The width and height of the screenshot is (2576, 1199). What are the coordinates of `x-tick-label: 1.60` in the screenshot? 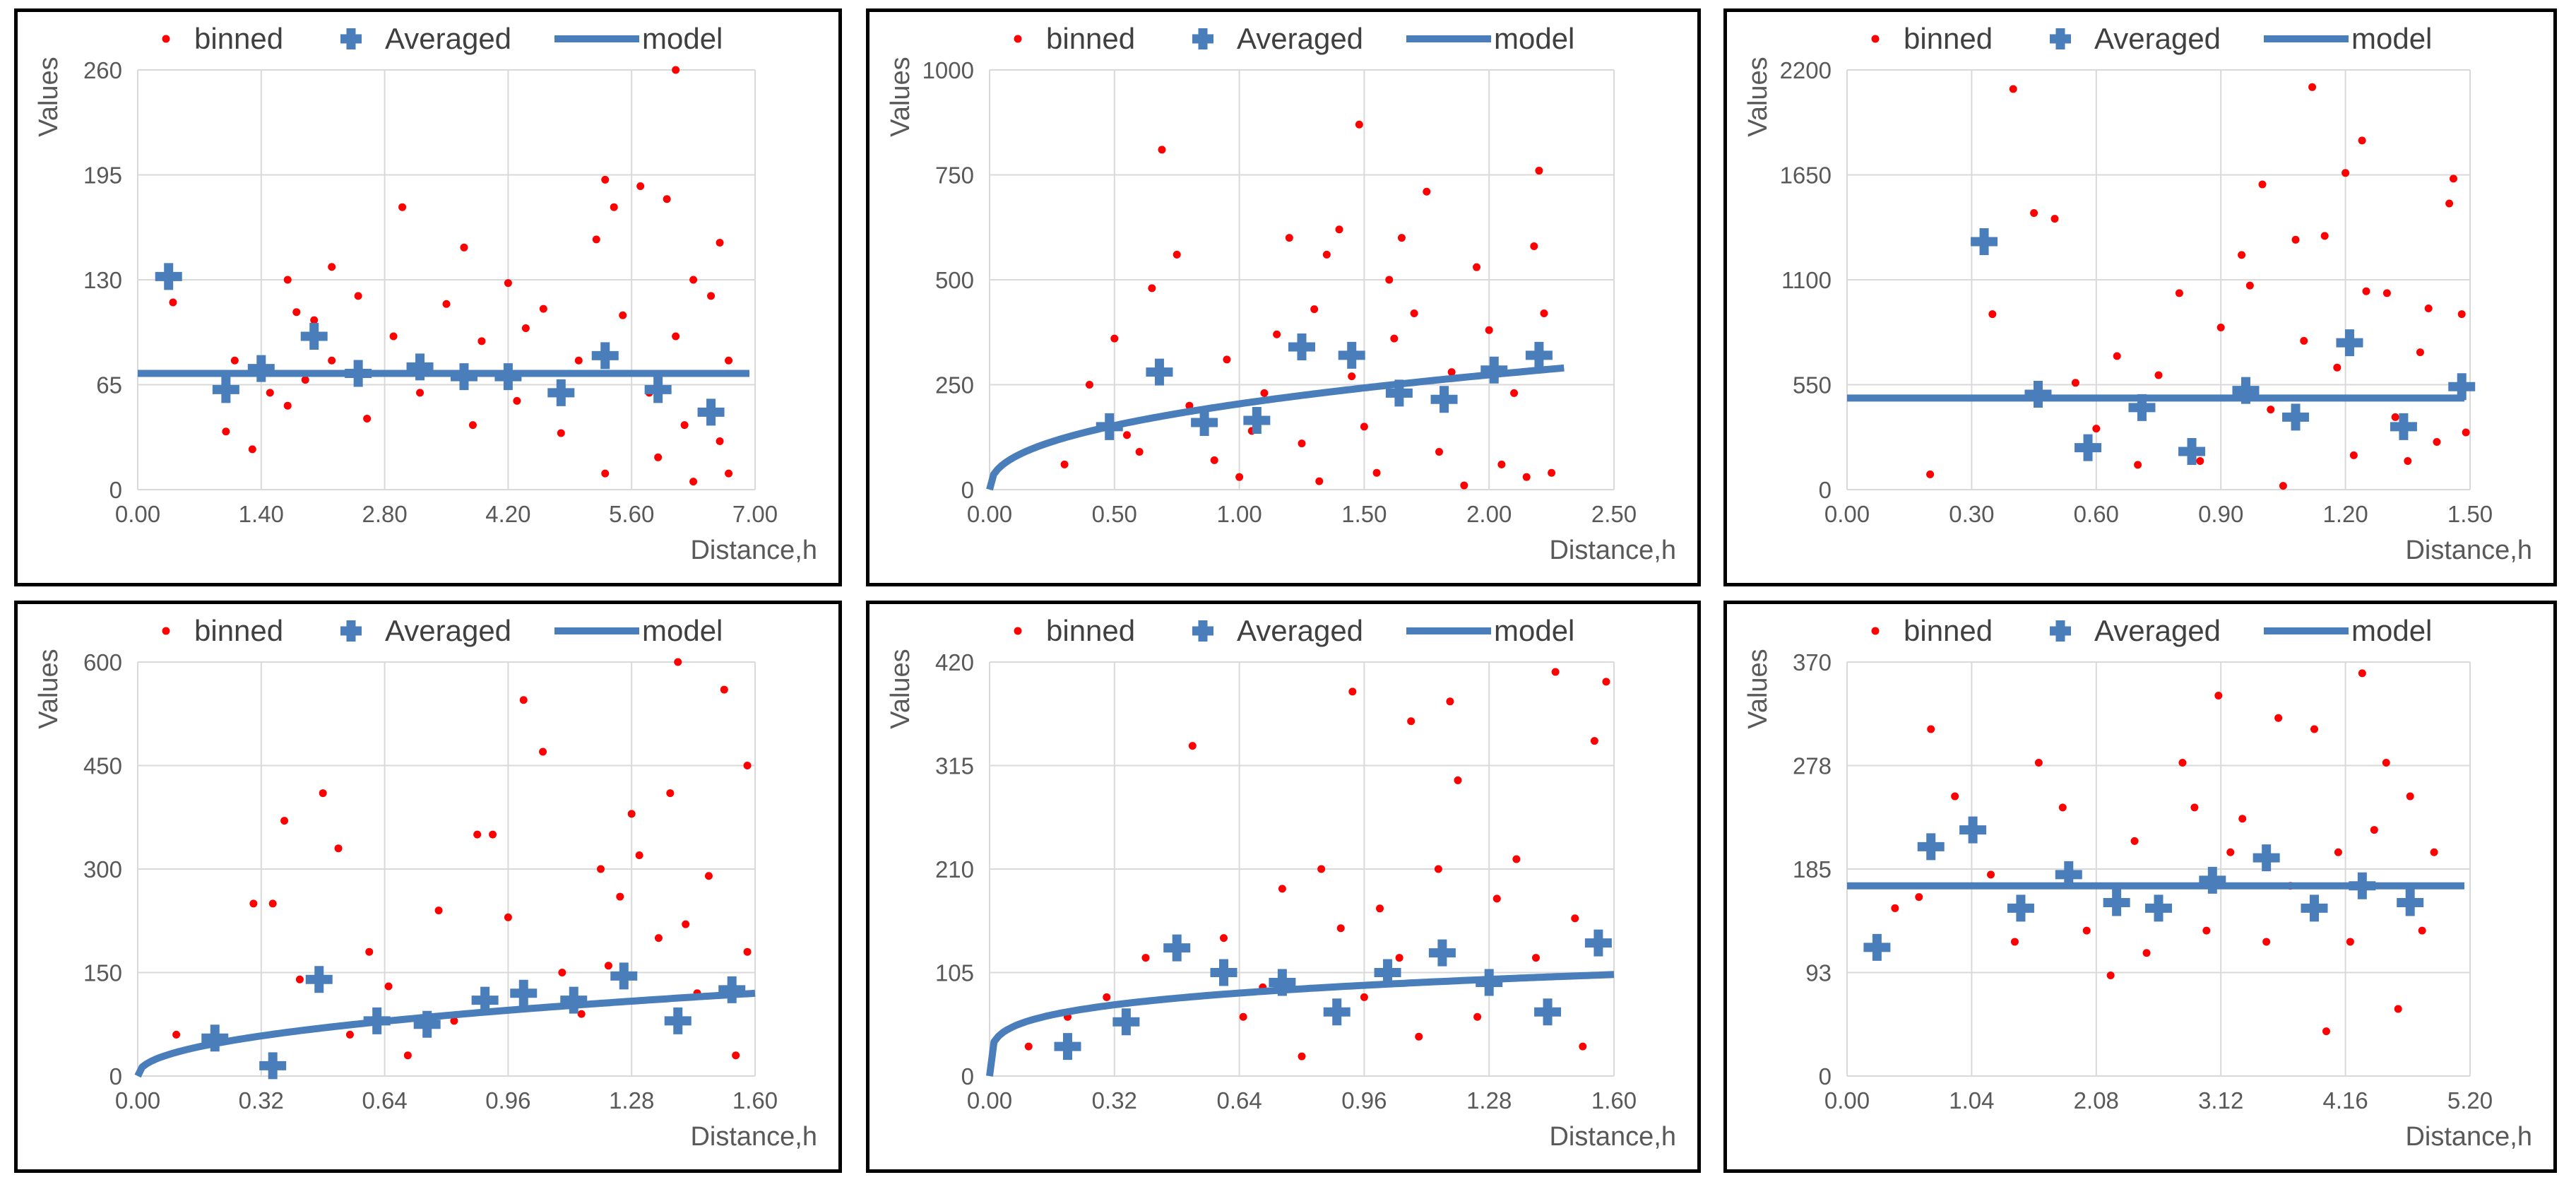 It's located at (1614, 1100).